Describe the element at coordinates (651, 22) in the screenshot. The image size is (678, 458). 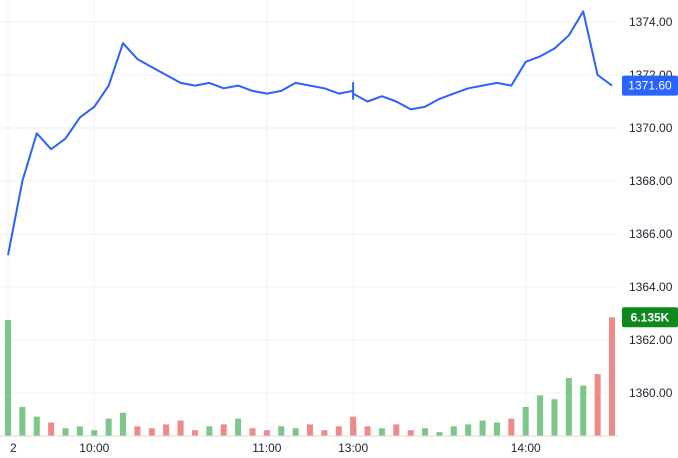
I see `y-tick-label: 1374.00` at that location.